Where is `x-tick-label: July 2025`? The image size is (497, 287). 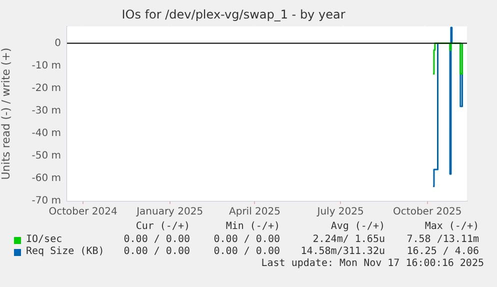
x-tick-label: July 2025 is located at coordinates (340, 212).